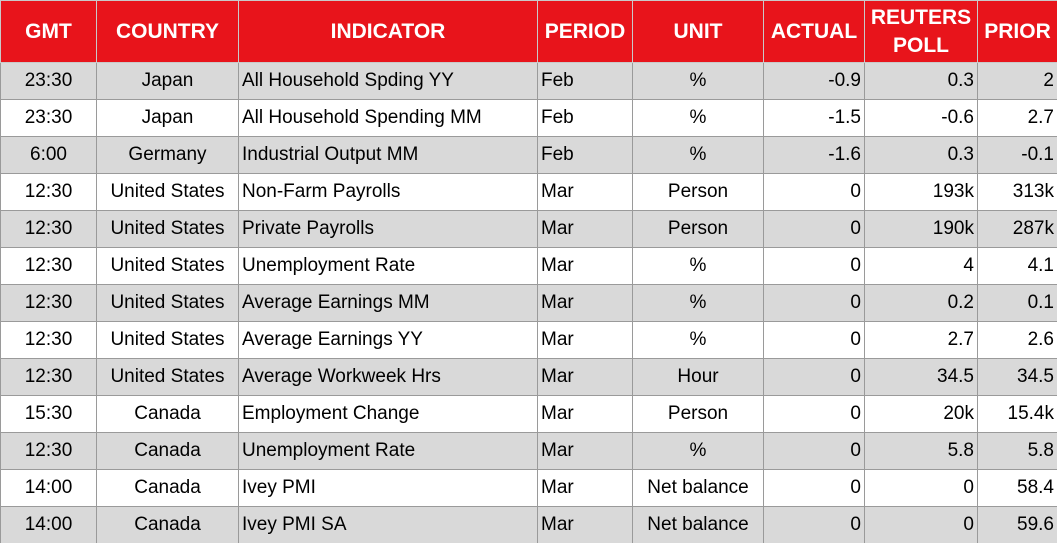 The height and width of the screenshot is (543, 1057). Describe the element at coordinates (388, 192) in the screenshot. I see `indicator-cell: Non-Farm Payrolls` at that location.